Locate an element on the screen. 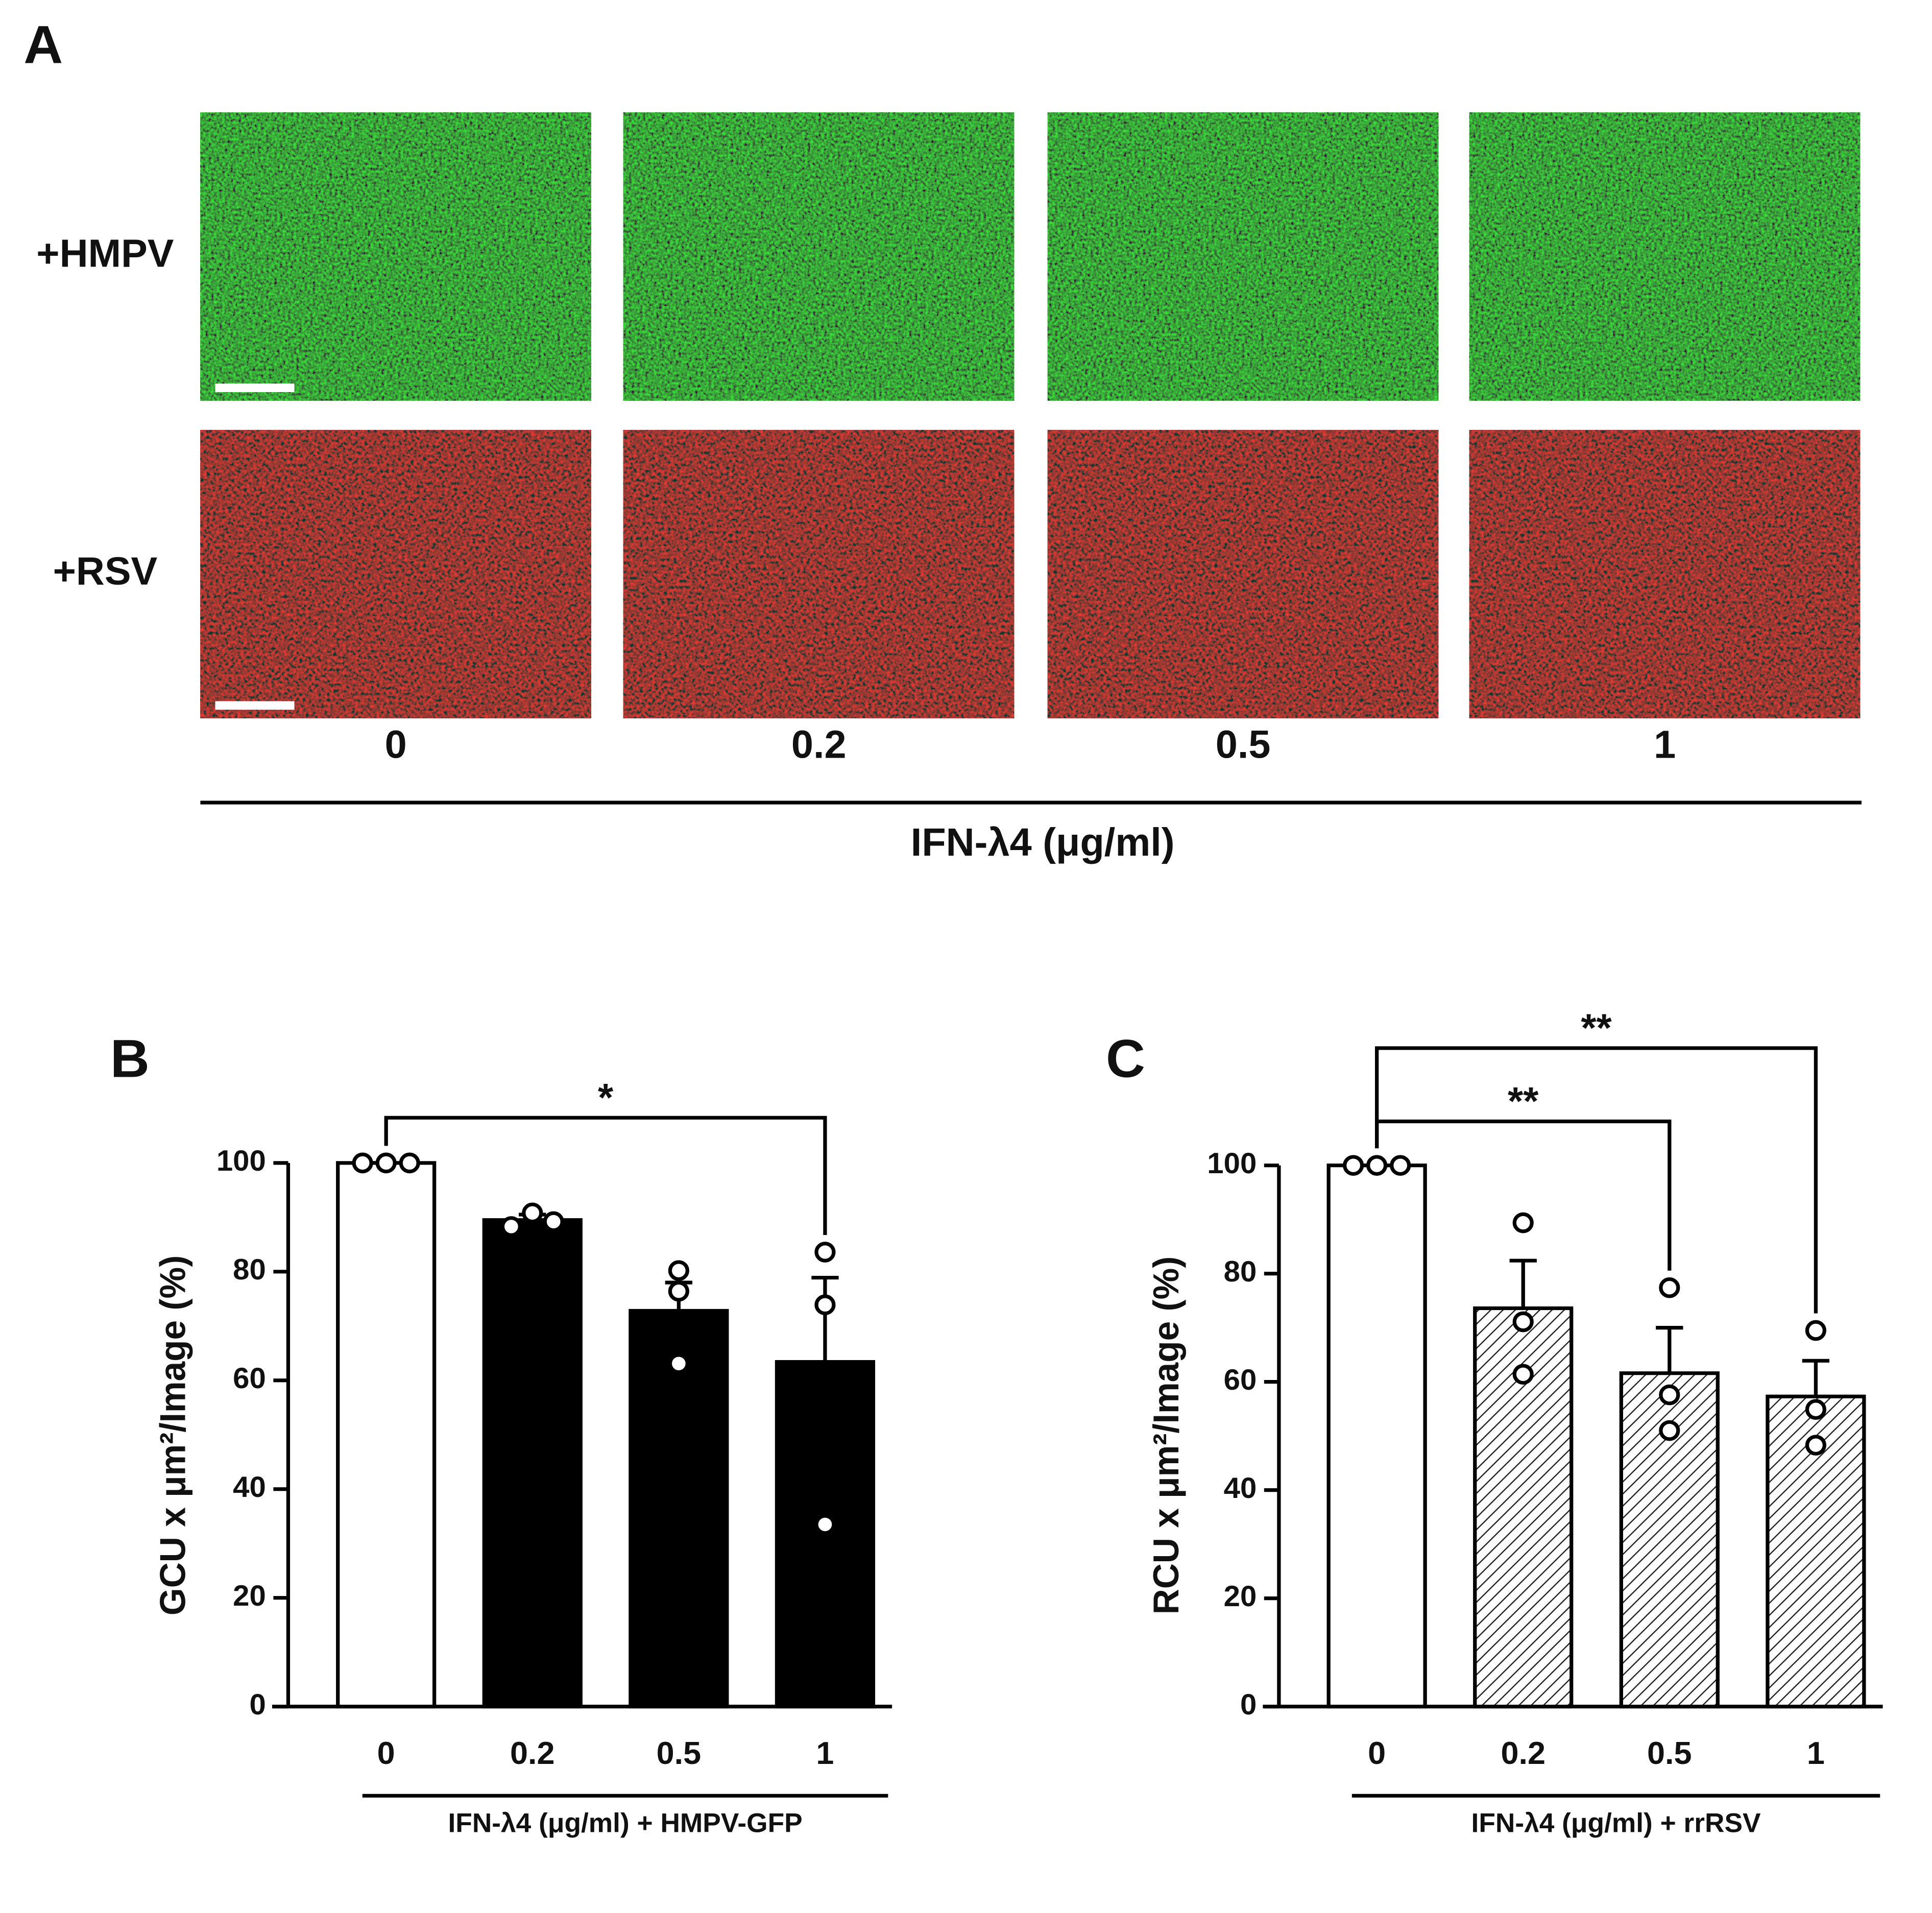 Image resolution: width=1932 pixels, height=1913 pixels. x-axis-label: IFN-λ4 (μg/ml) + rrRSV is located at coordinates (1616, 1823).